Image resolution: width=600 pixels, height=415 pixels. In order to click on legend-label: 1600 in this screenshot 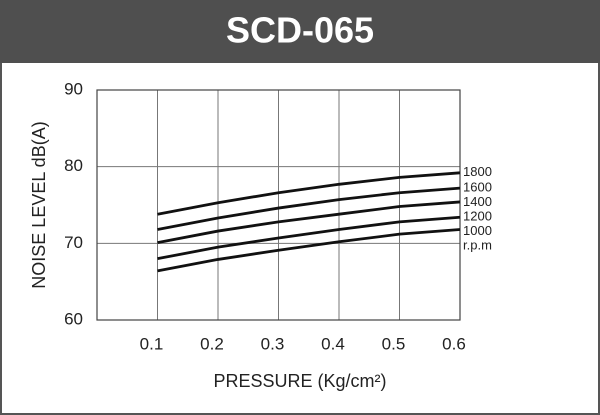, I will do `click(477, 187)`.